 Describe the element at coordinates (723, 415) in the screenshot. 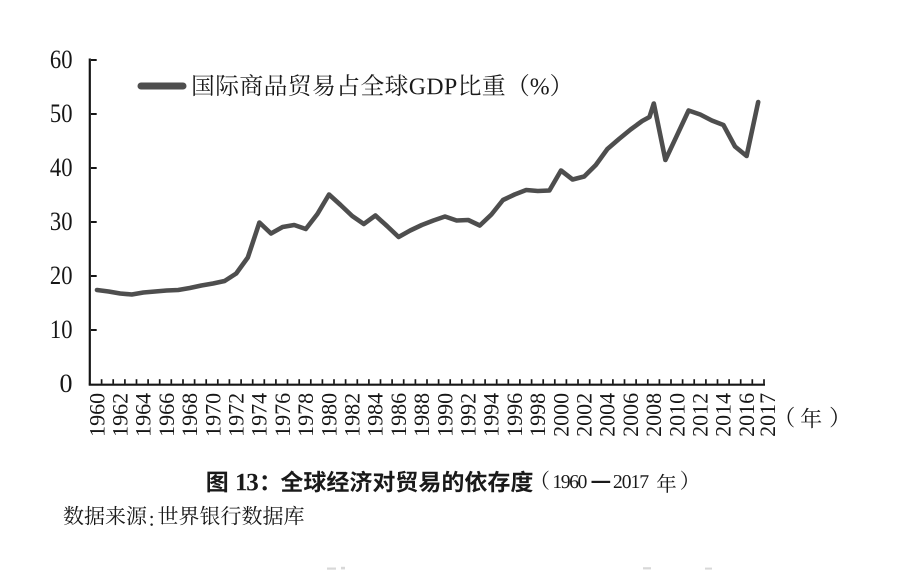

I see `svg-text: 2014` at that location.